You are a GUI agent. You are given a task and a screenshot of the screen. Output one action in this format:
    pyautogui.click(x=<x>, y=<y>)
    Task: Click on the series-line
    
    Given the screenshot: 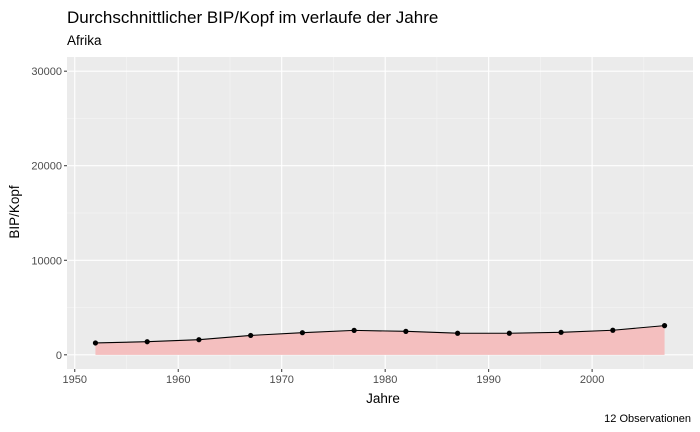 What is the action you would take?
    pyautogui.click(x=380, y=334)
    